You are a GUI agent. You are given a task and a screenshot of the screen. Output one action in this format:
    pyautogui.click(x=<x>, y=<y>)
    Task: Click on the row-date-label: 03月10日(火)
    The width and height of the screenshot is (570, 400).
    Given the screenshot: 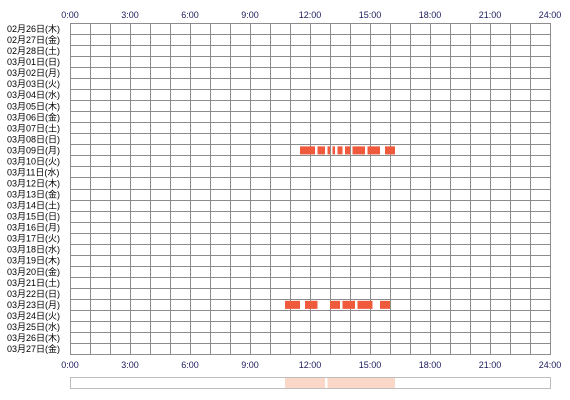 What is the action you would take?
    pyautogui.click(x=33, y=161)
    